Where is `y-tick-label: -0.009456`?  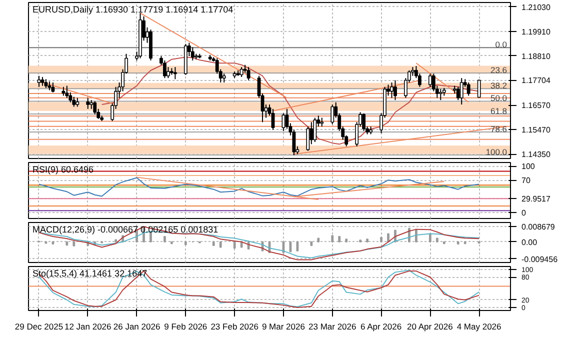 y-tick-label: -0.009456 is located at coordinates (540, 259).